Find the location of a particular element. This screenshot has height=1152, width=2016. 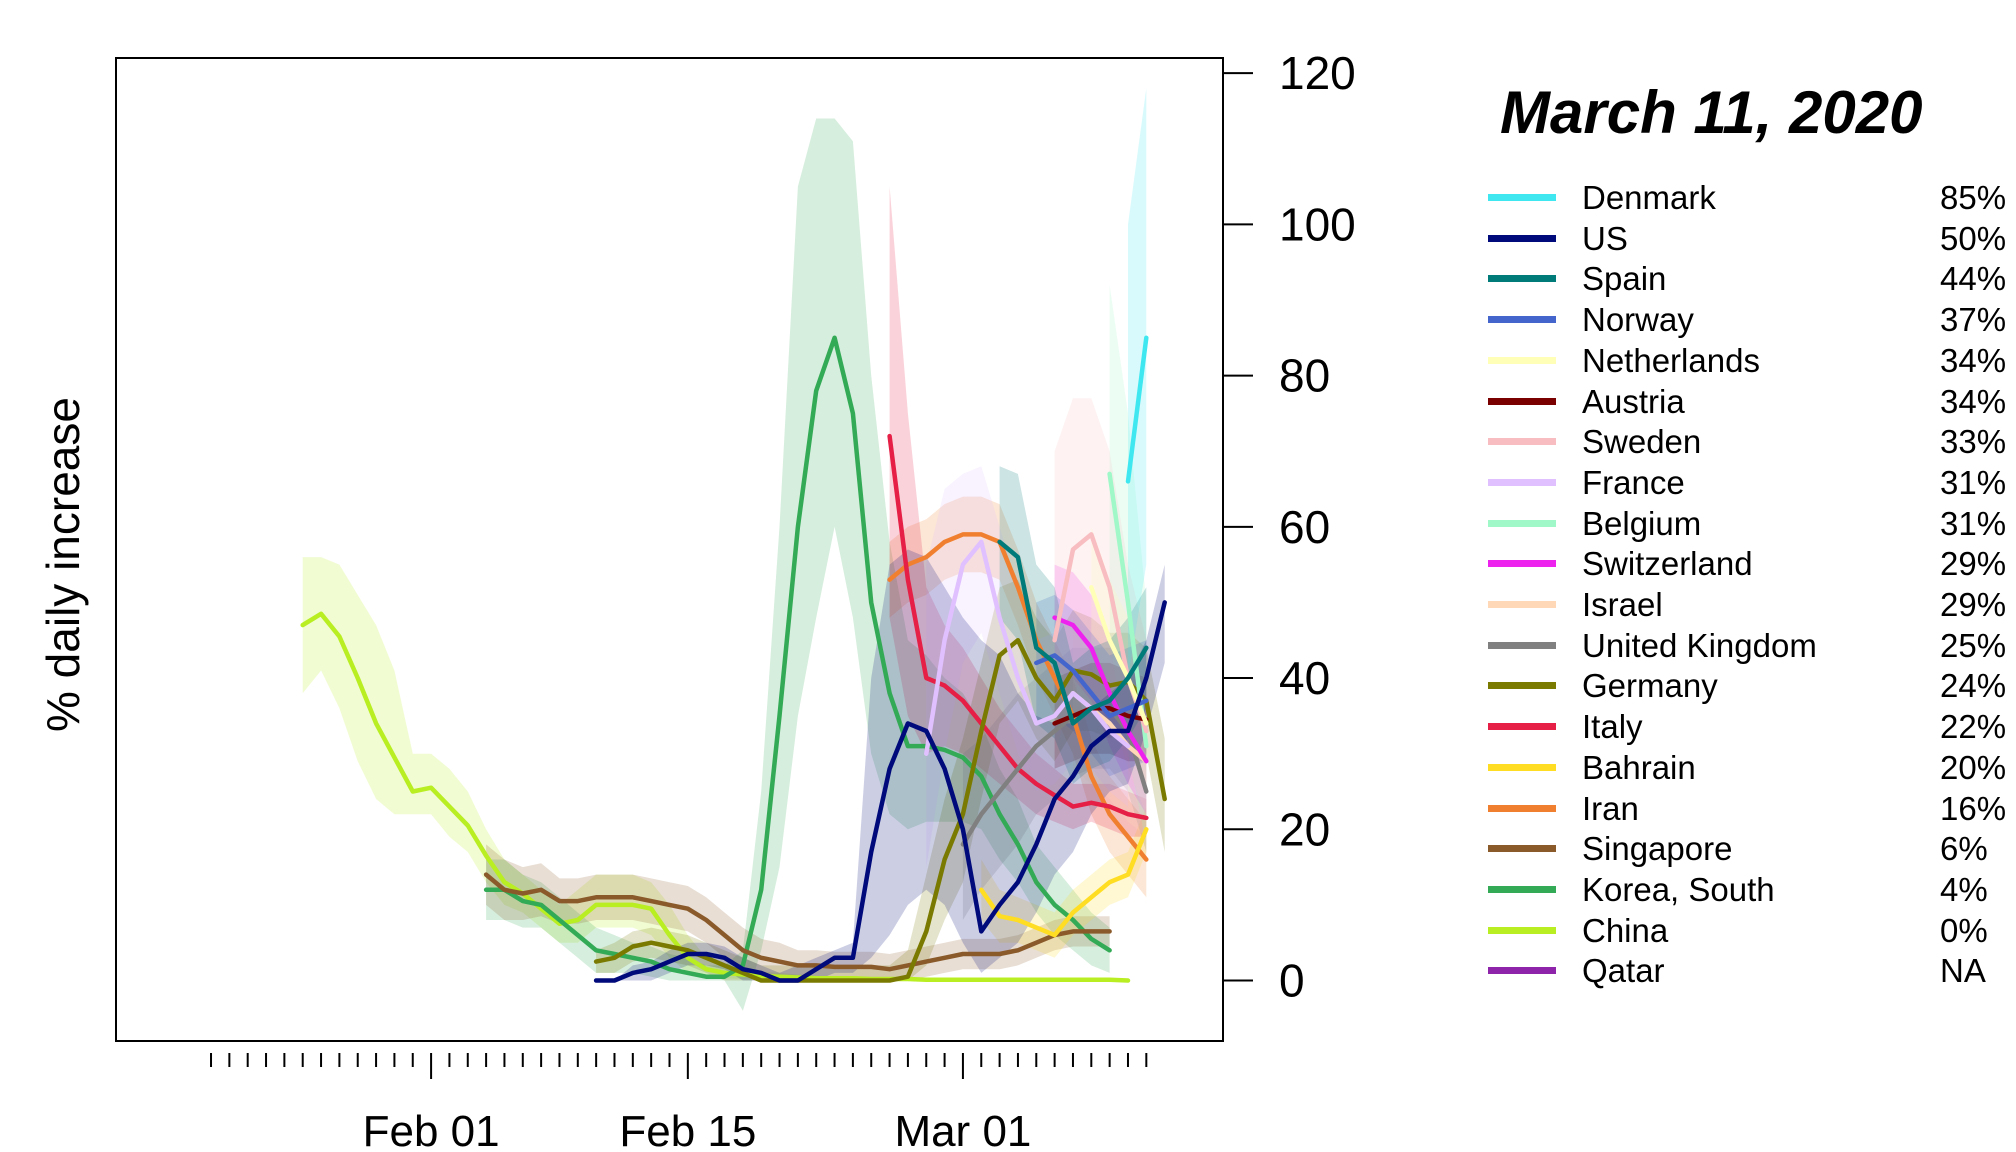

legend-item-france: France 31% is located at coordinates (1752, 483).